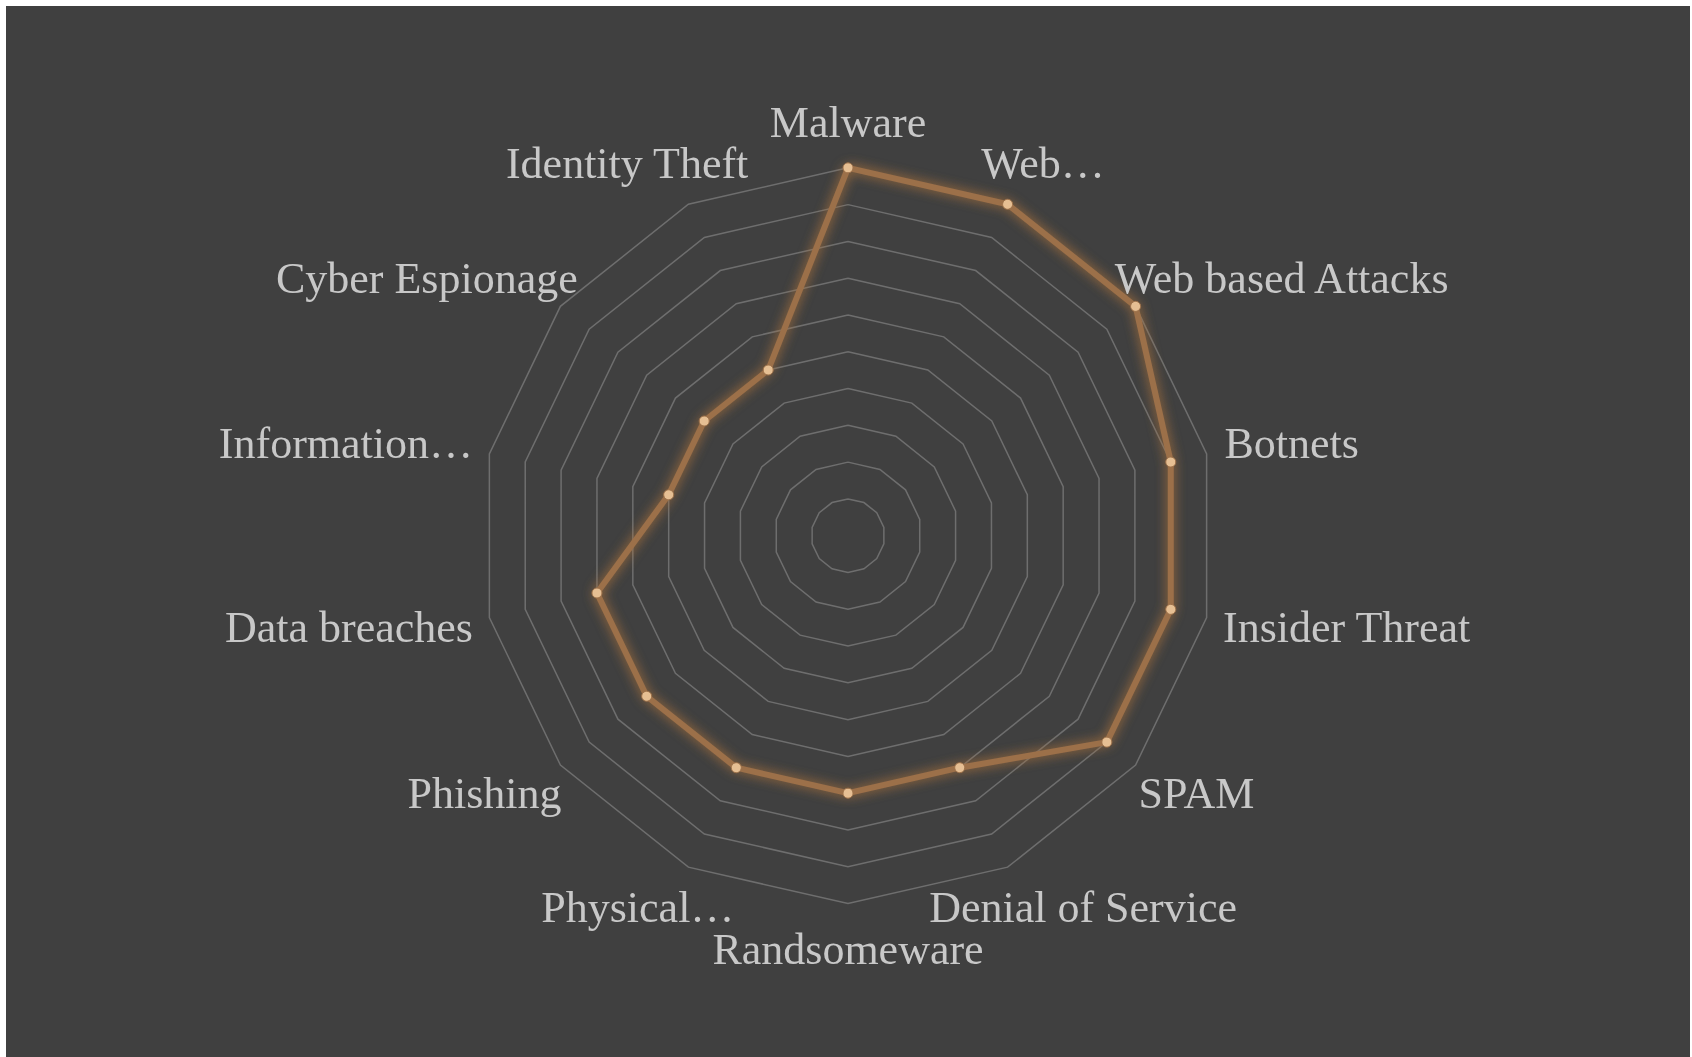  What do you see at coordinates (1281, 278) in the screenshot?
I see `spoke-label: Web based Attacks` at bounding box center [1281, 278].